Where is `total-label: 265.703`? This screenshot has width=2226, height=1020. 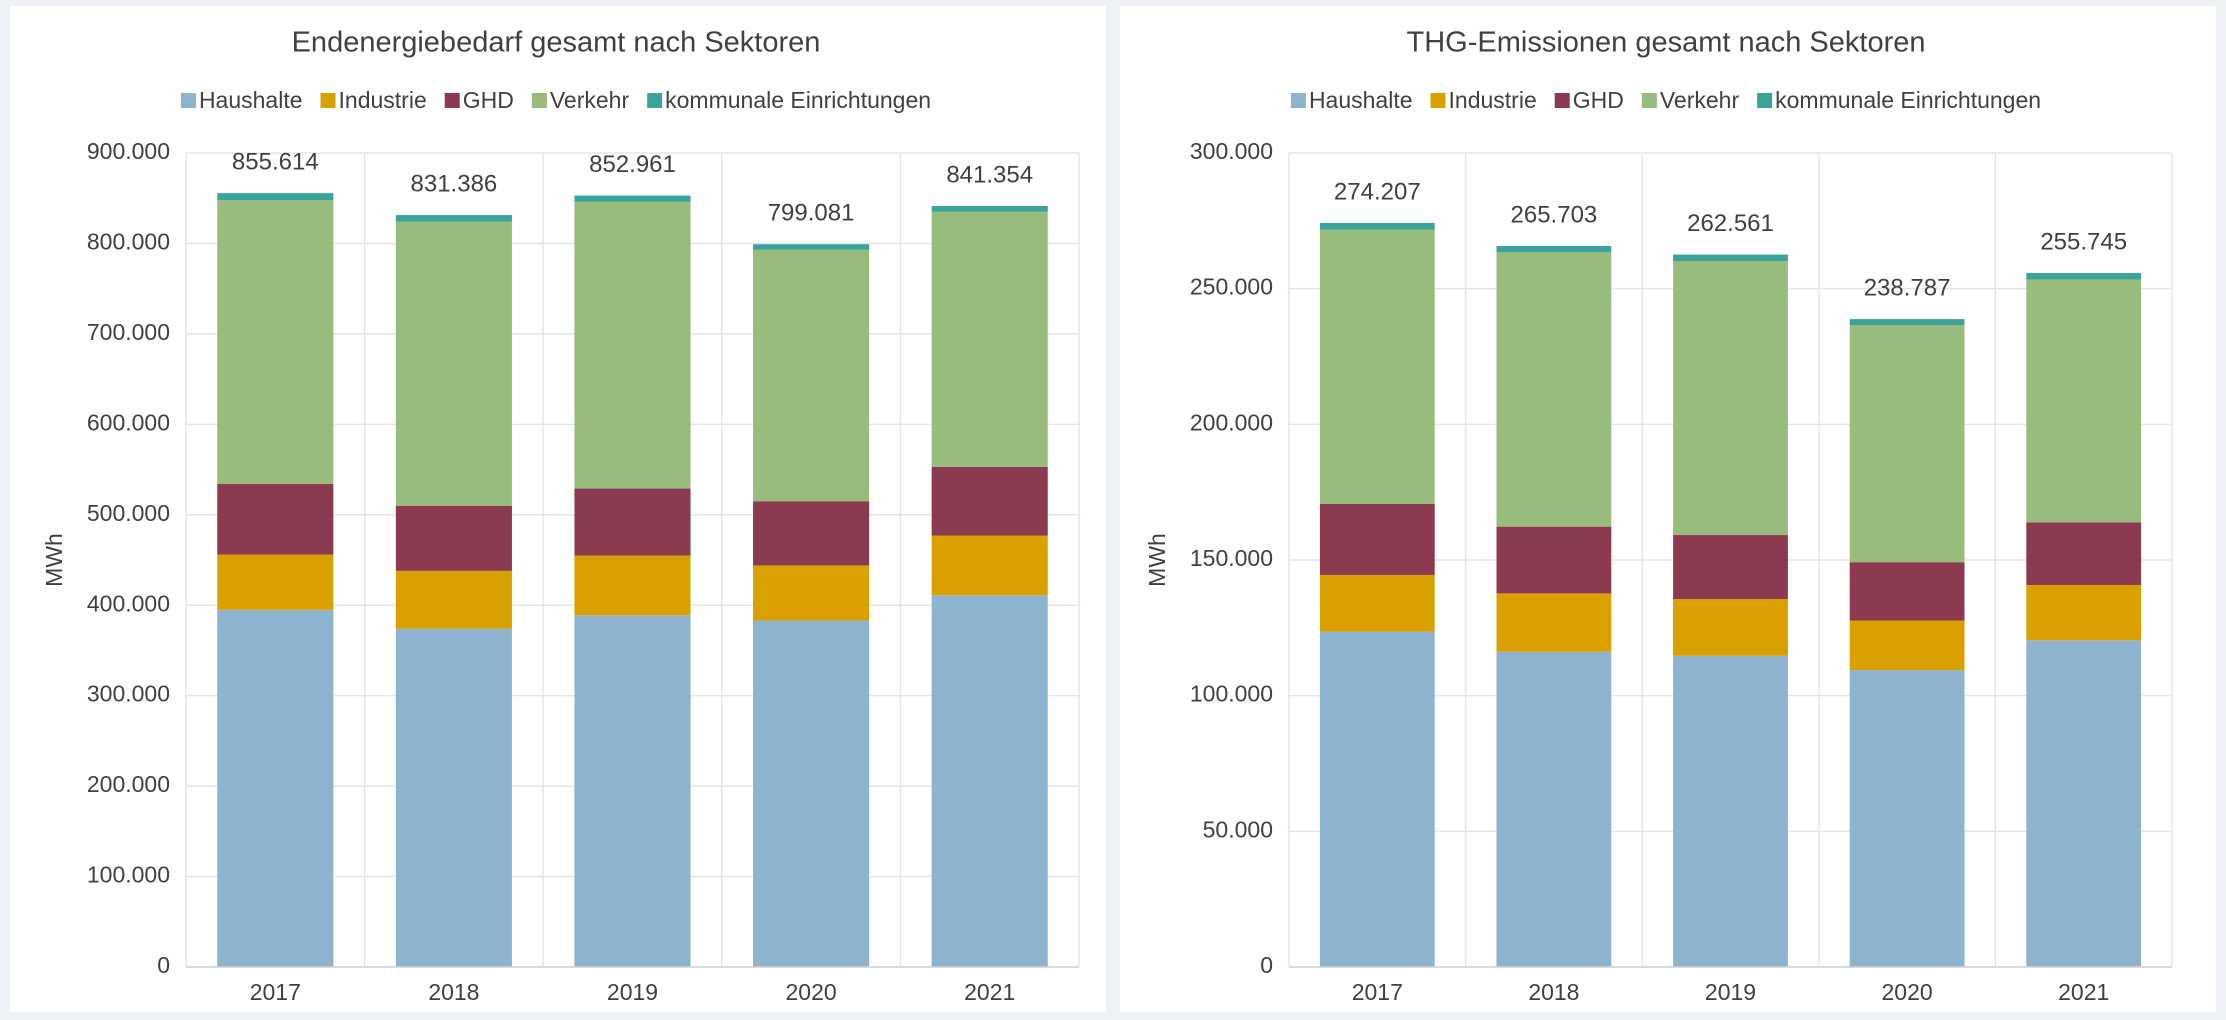
total-label: 265.703 is located at coordinates (1554, 214).